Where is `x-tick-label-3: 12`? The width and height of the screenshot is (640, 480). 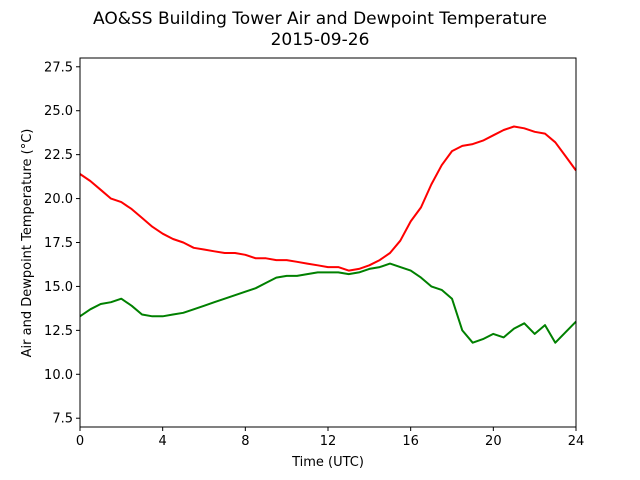
x-tick-label-3: 12 is located at coordinates (328, 441).